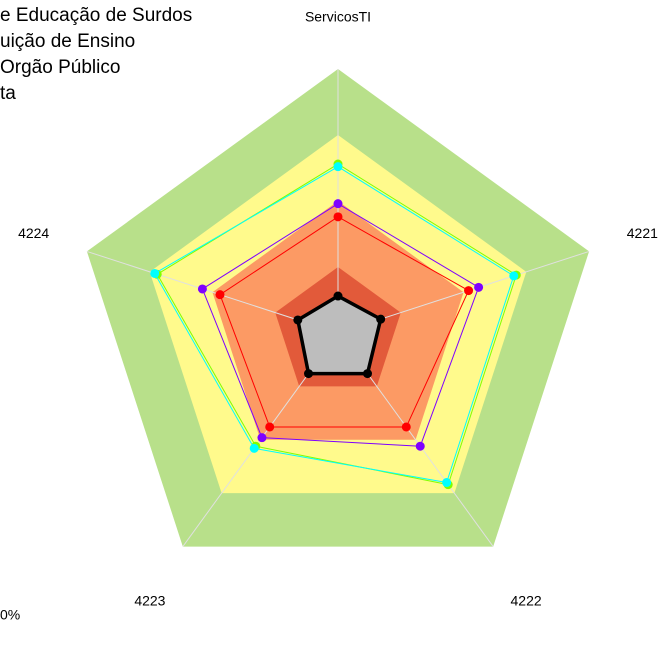 Image resolution: width=663 pixels, height=666 pixels. What do you see at coordinates (60, 67) in the screenshot?
I see `legend-text: Orgão Público` at bounding box center [60, 67].